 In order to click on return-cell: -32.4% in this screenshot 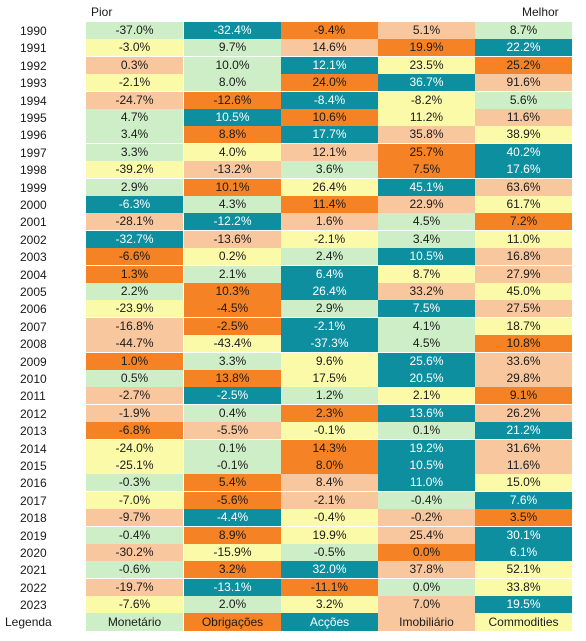, I will do `click(232, 30)`.